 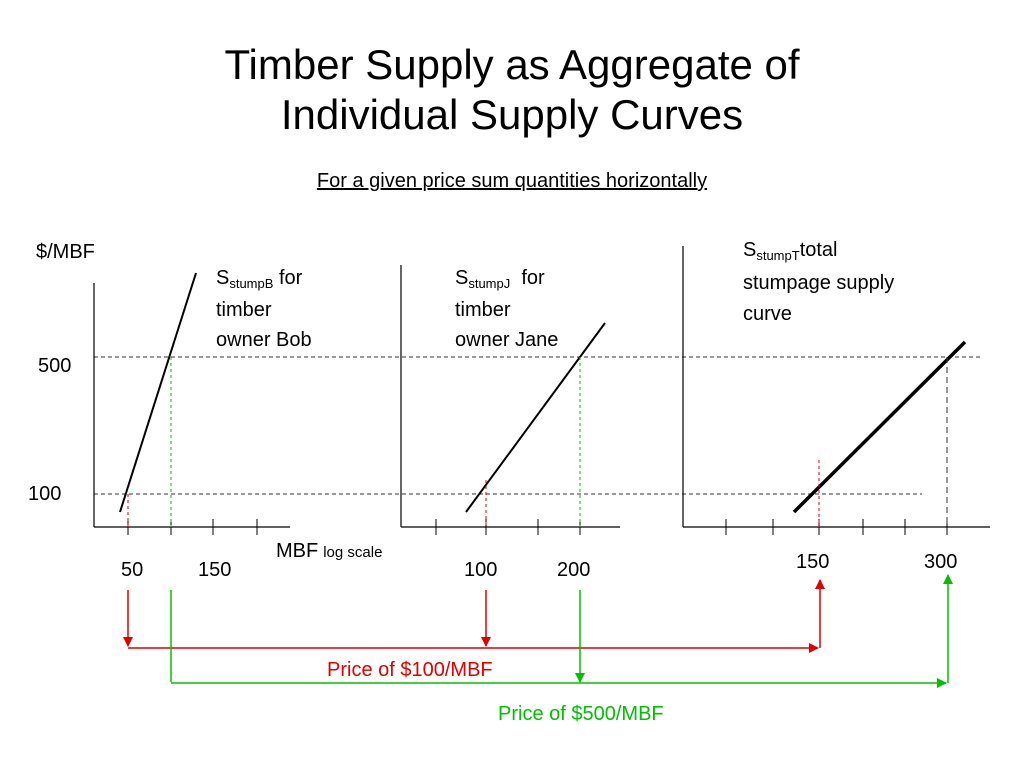 What do you see at coordinates (790, 251) in the screenshot?
I see `total-curve-label: SstumpTtotal` at bounding box center [790, 251].